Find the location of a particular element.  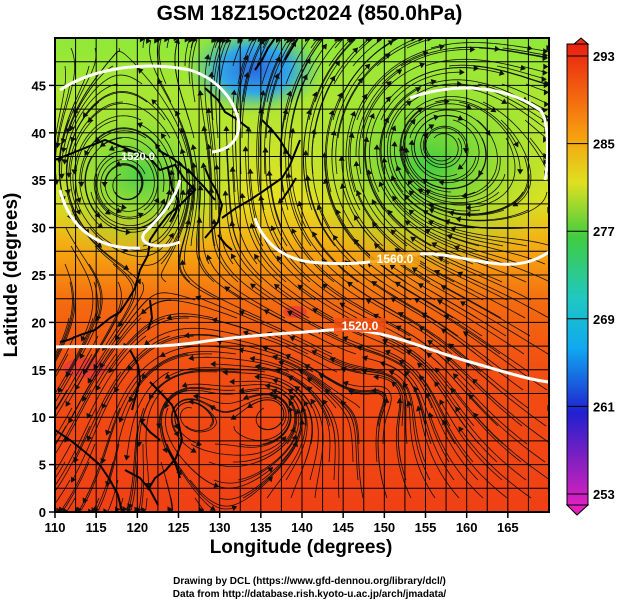

x-tick-label: 145 is located at coordinates (343, 527).